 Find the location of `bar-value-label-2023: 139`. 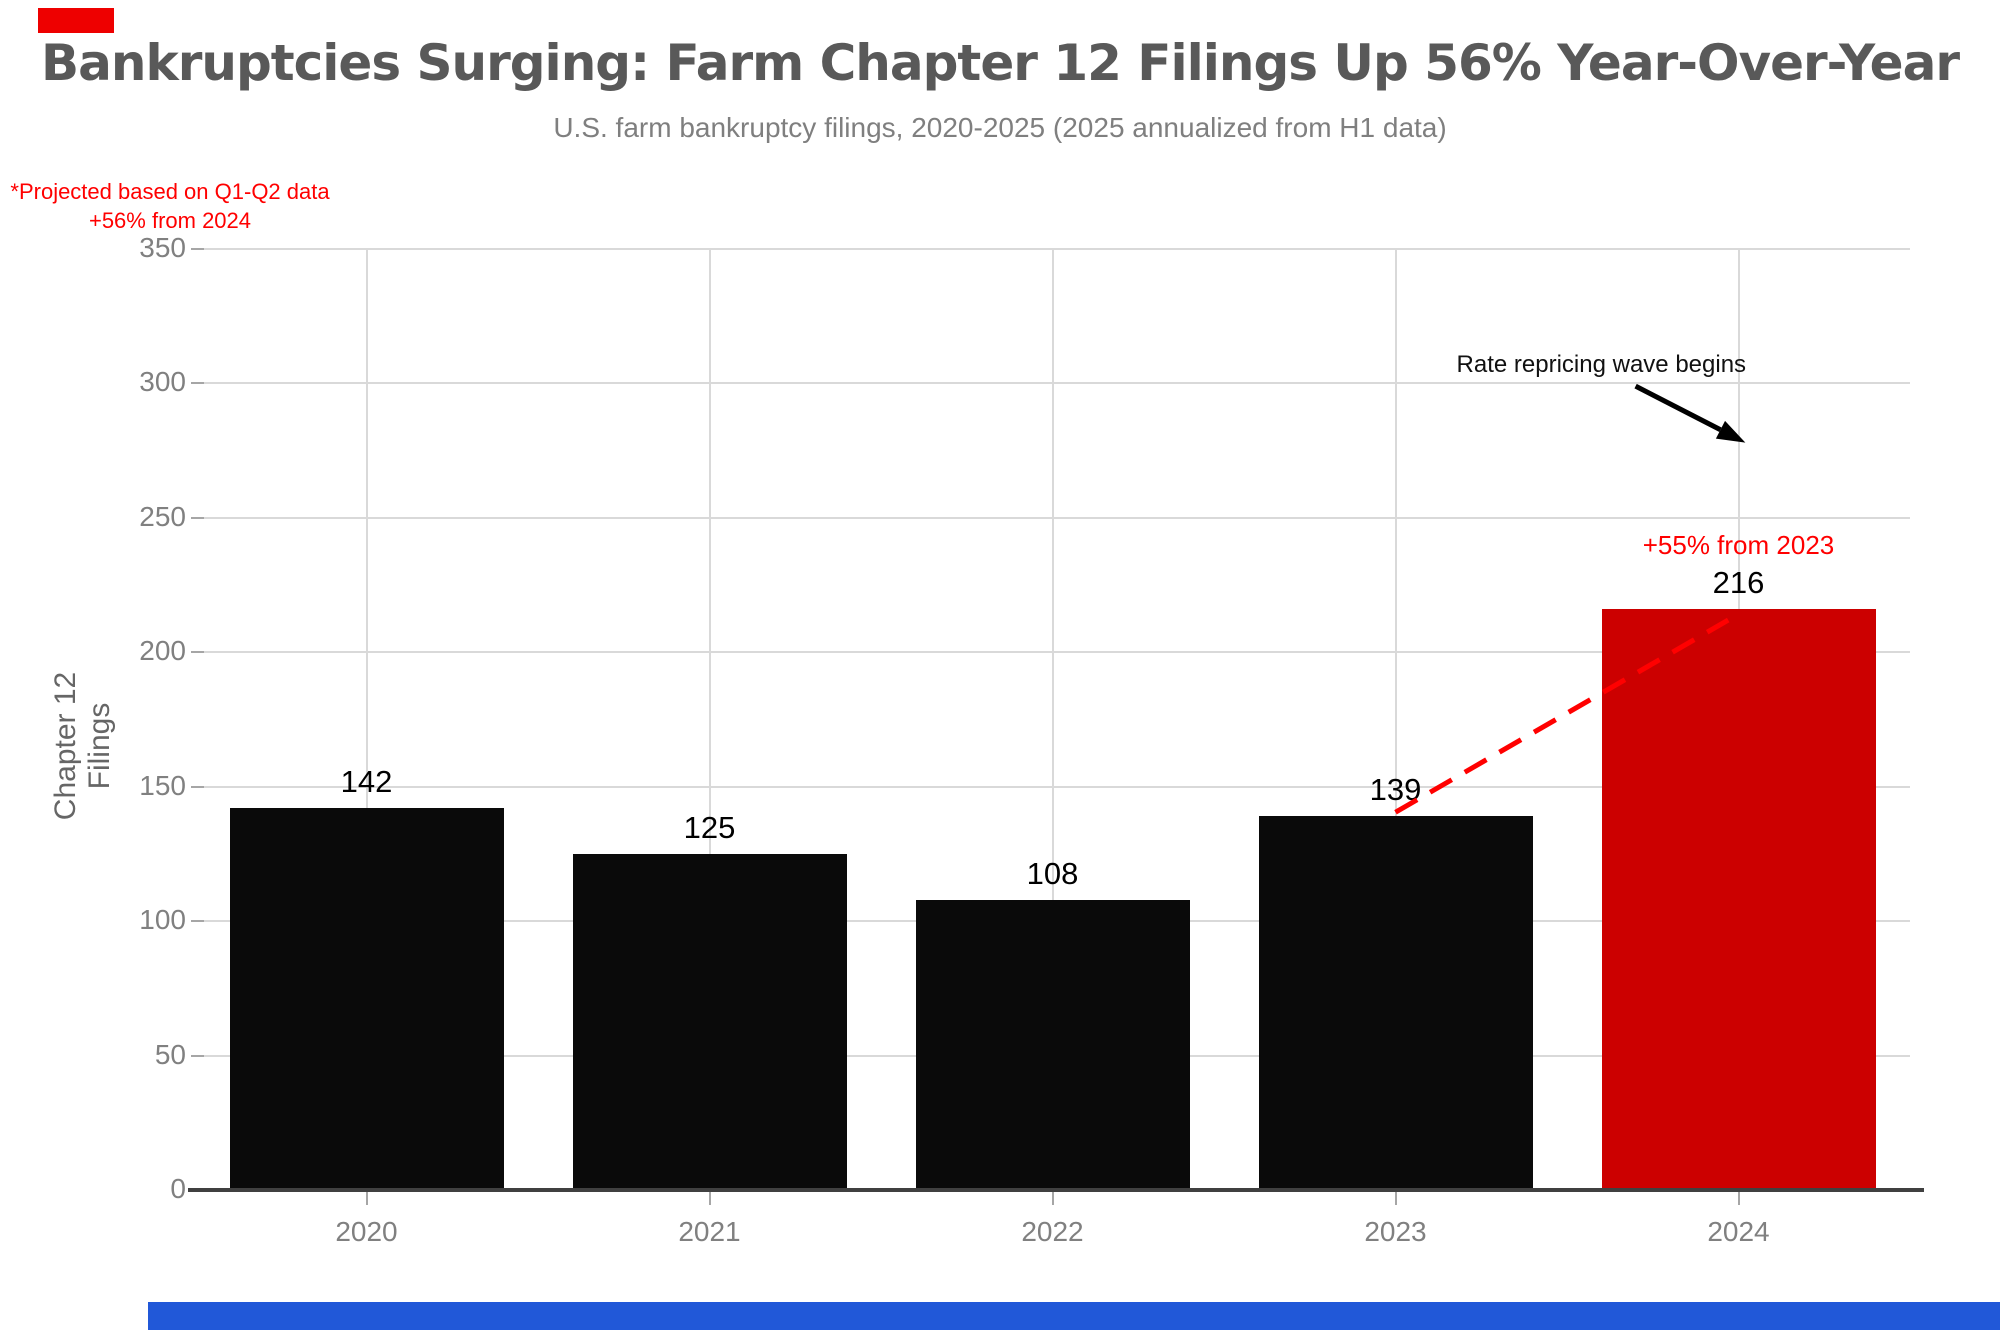

bar-value-label-2023: 139 is located at coordinates (1395, 790).